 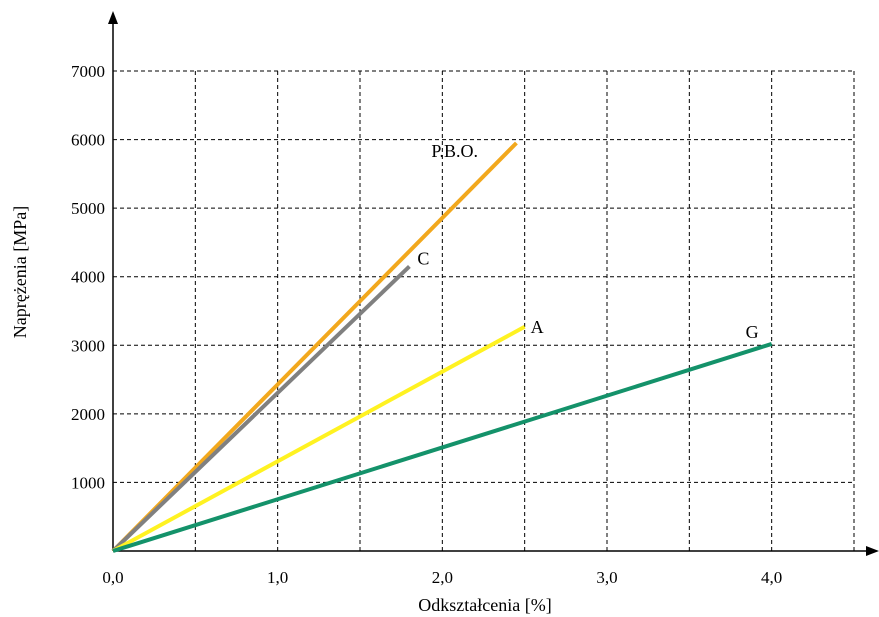 I want to click on y-tick-label: 3000, so click(x=88, y=345).